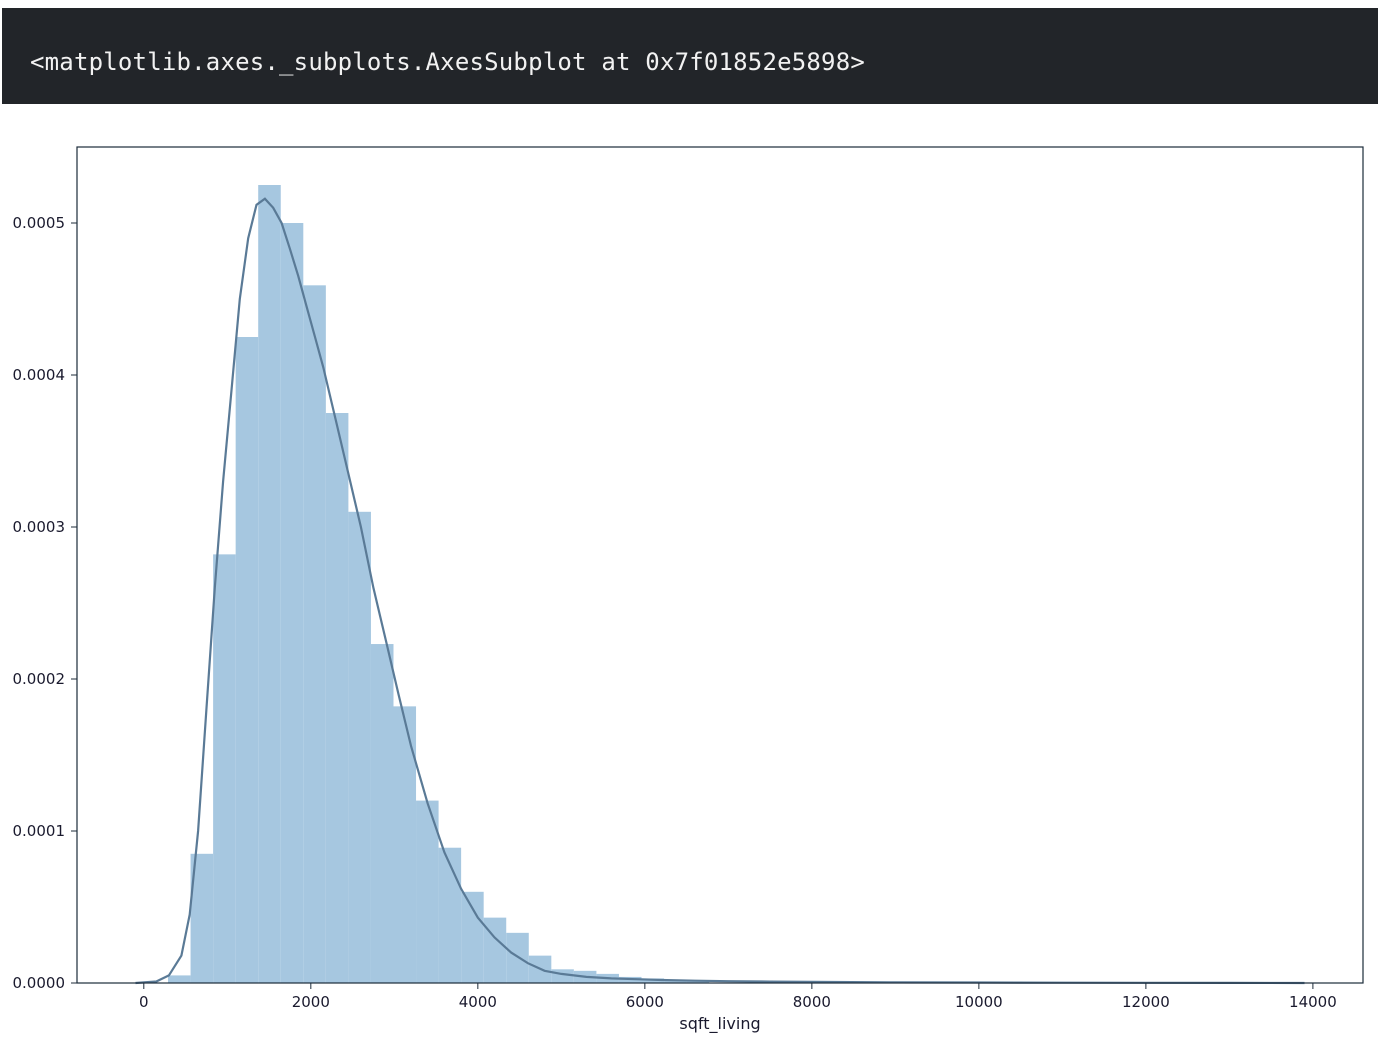 This screenshot has height=1049, width=1400. What do you see at coordinates (700, 4) in the screenshot?
I see `top-margin` at bounding box center [700, 4].